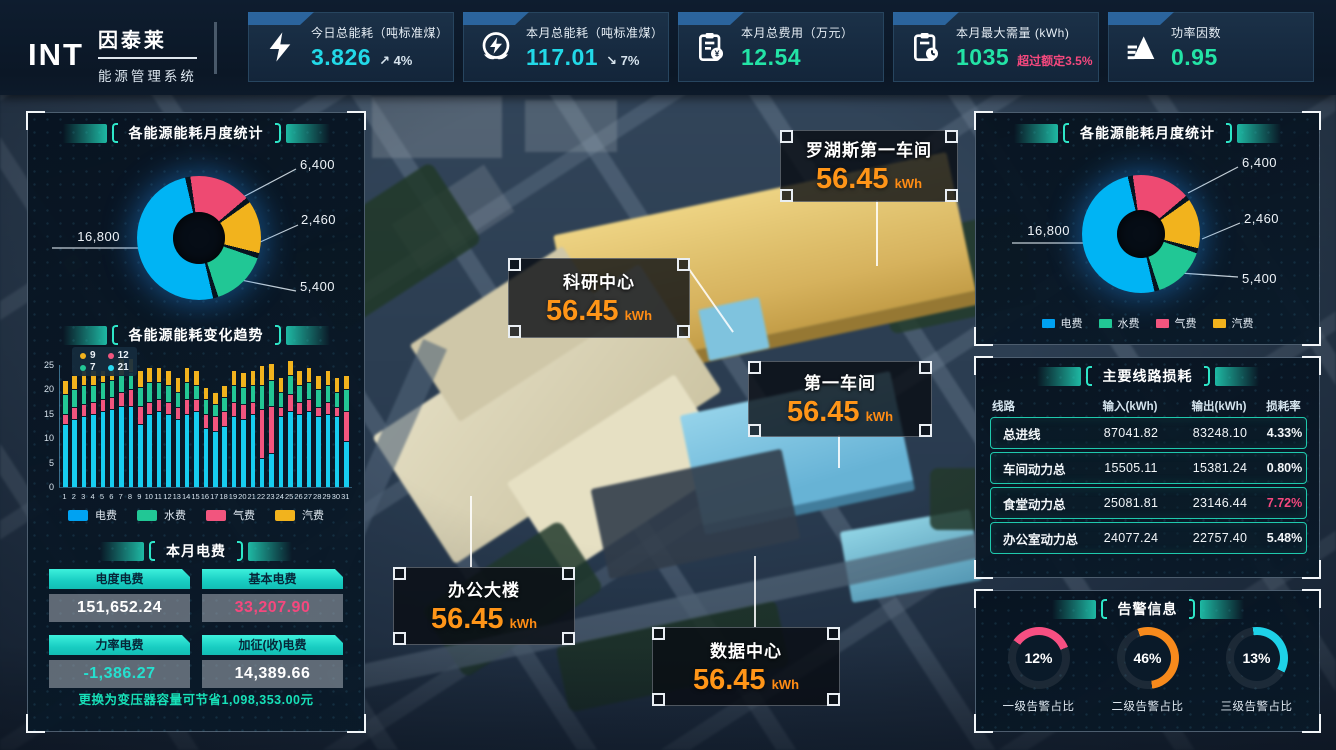  Describe the element at coordinates (1022, 434) in the screenshot. I see `line-name: 总进线` at that location.